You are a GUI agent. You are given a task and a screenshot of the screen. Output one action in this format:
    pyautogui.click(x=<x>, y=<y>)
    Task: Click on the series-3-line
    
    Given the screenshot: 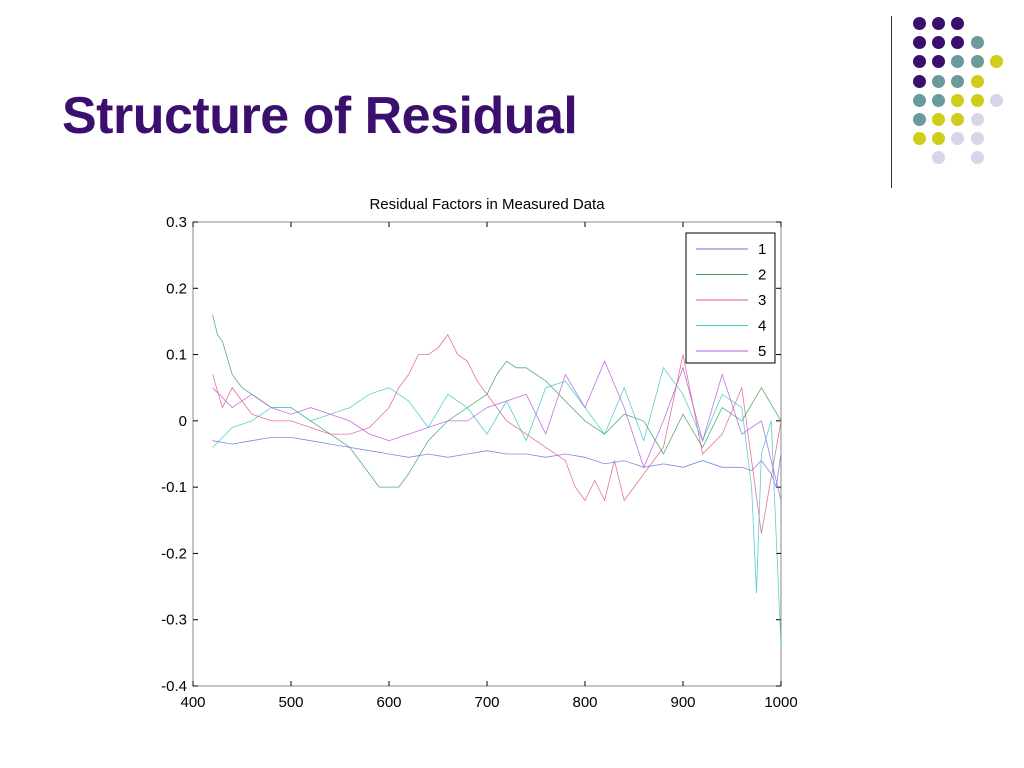 What is the action you would take?
    pyautogui.click(x=497, y=433)
    